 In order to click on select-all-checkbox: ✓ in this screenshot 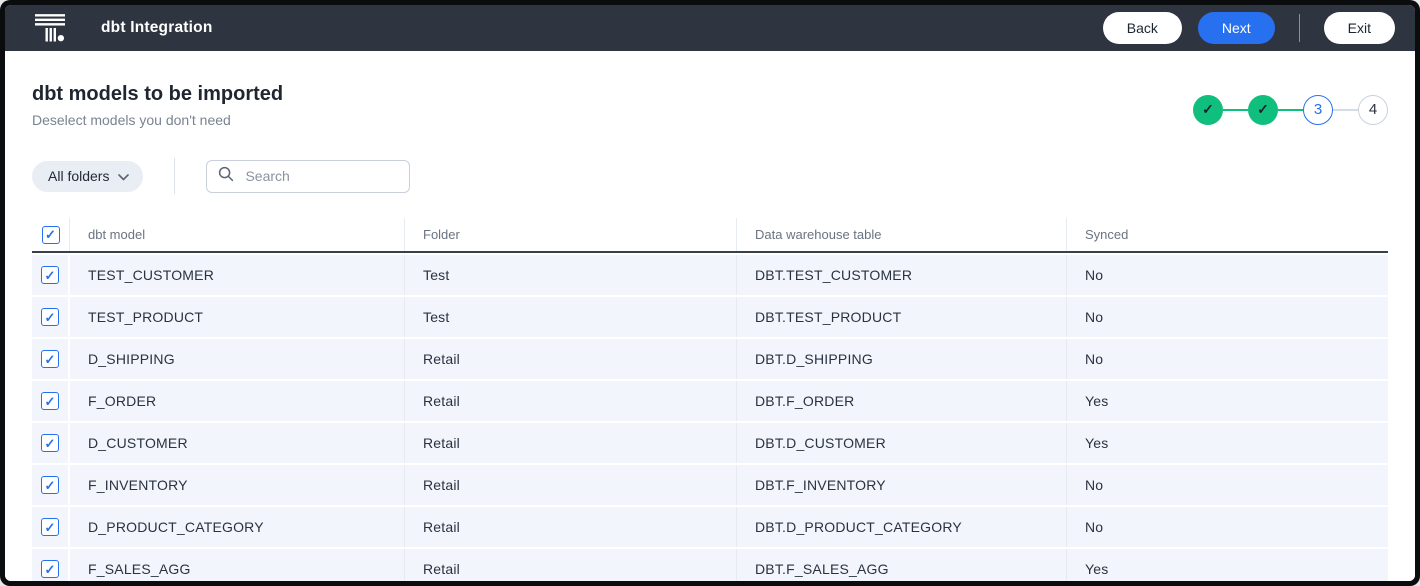, I will do `click(50, 234)`.